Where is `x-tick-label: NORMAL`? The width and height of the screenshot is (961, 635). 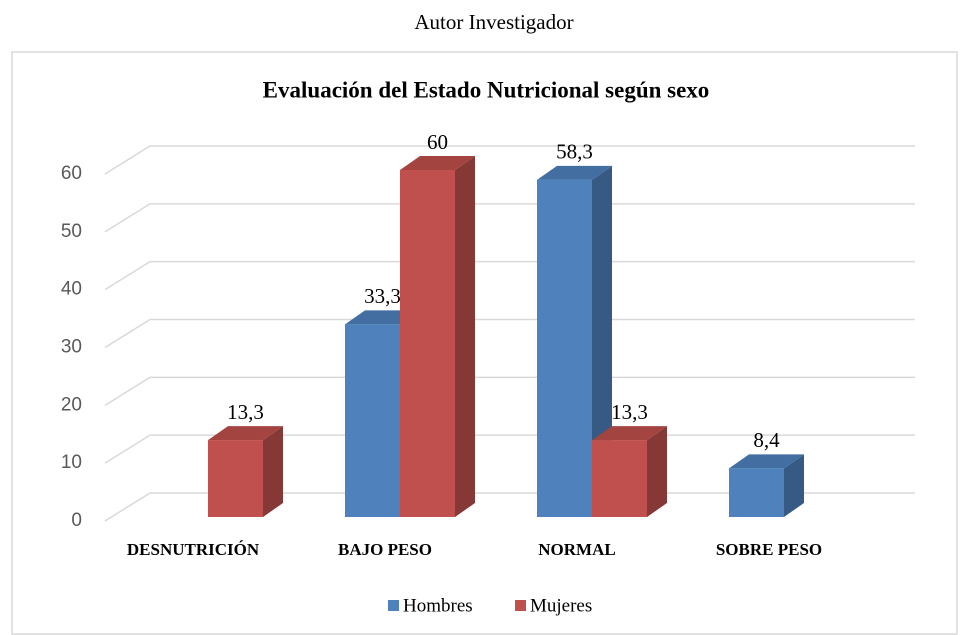
x-tick-label: NORMAL is located at coordinates (576, 549).